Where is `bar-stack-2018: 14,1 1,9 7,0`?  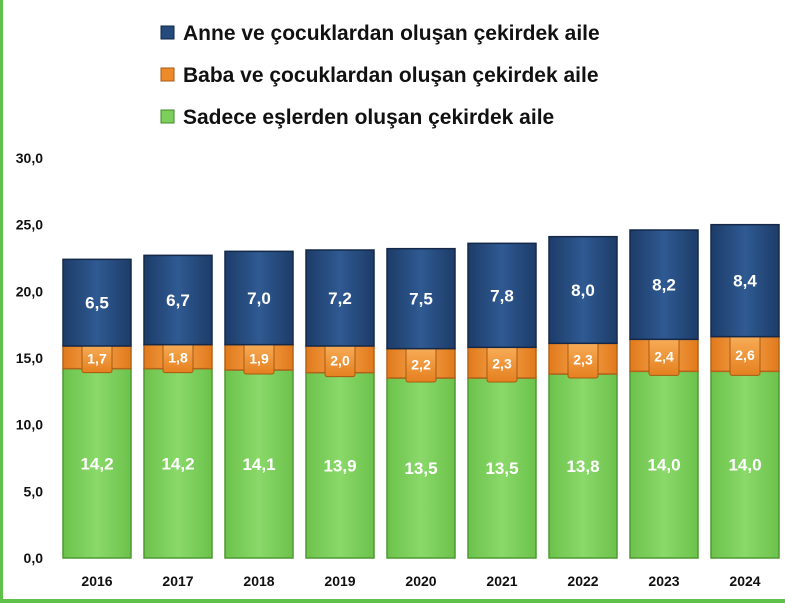 bar-stack-2018: 14,1 1,9 7,0 is located at coordinates (259, 404).